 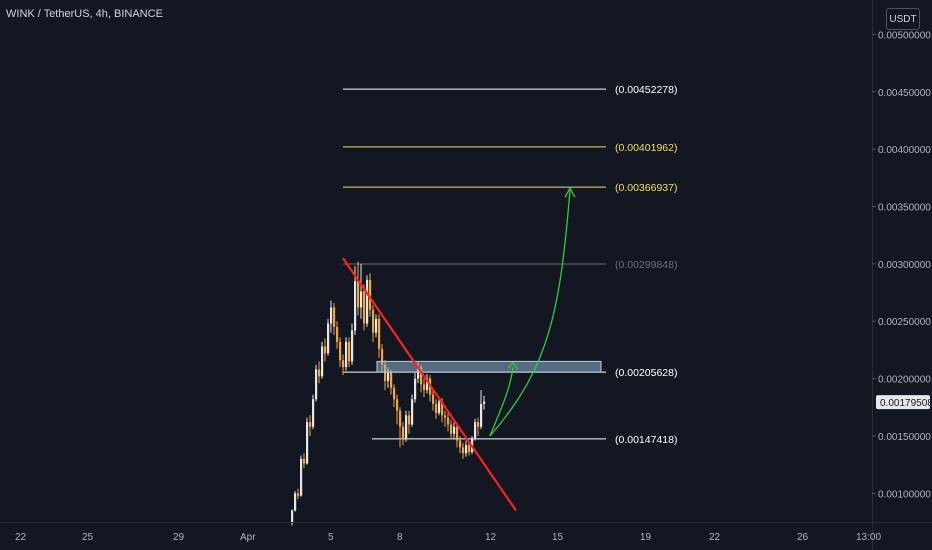 What do you see at coordinates (868, 537) in the screenshot?
I see `time-tick-label: 13:00` at bounding box center [868, 537].